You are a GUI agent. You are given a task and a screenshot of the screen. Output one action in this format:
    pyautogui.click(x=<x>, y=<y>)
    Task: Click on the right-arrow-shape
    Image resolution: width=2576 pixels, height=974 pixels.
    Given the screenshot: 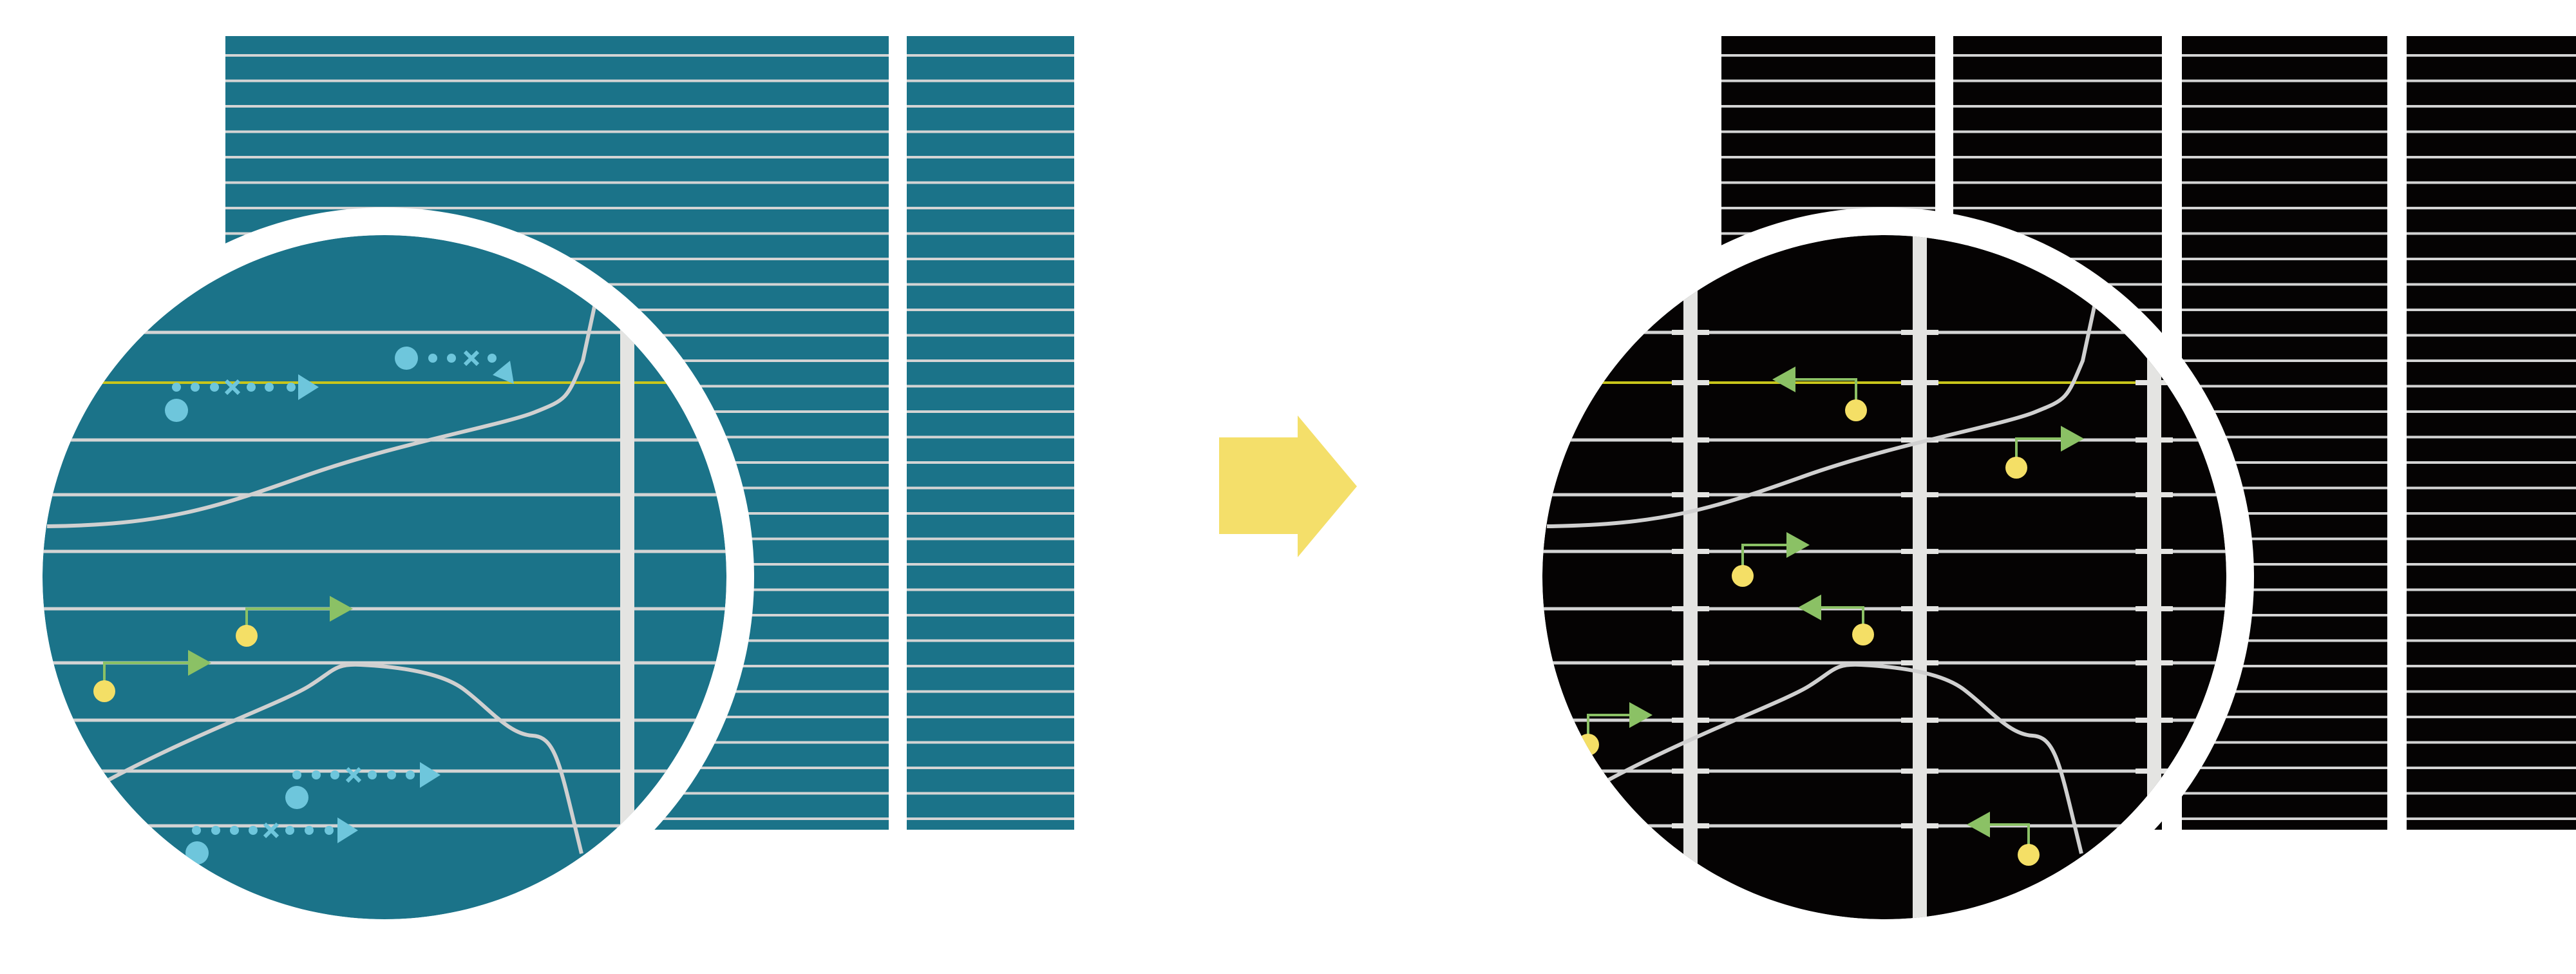 What is the action you would take?
    pyautogui.click(x=1288, y=486)
    